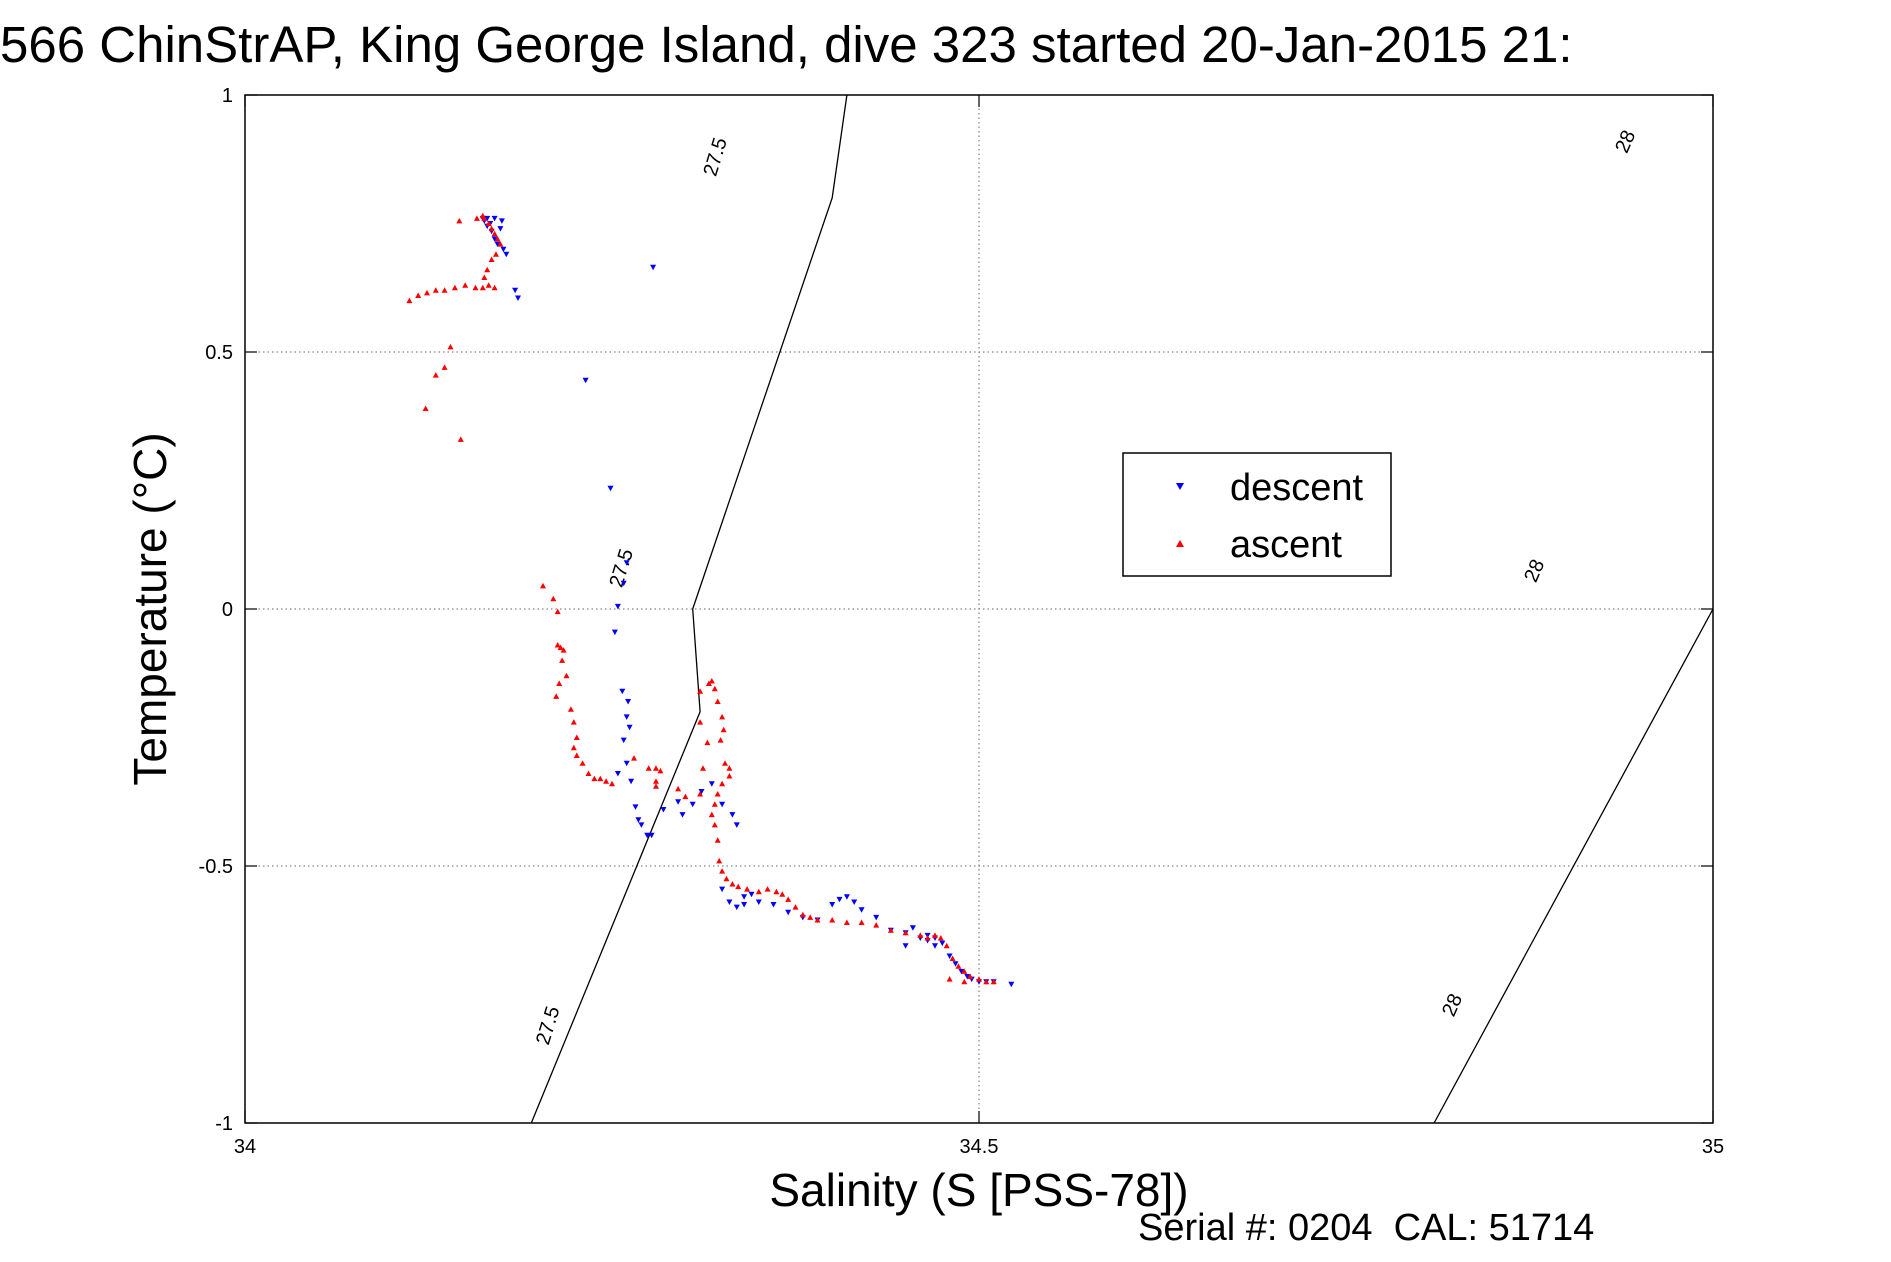 The width and height of the screenshot is (1891, 1262). What do you see at coordinates (227, 610) in the screenshot?
I see `y-tick-label: 0` at bounding box center [227, 610].